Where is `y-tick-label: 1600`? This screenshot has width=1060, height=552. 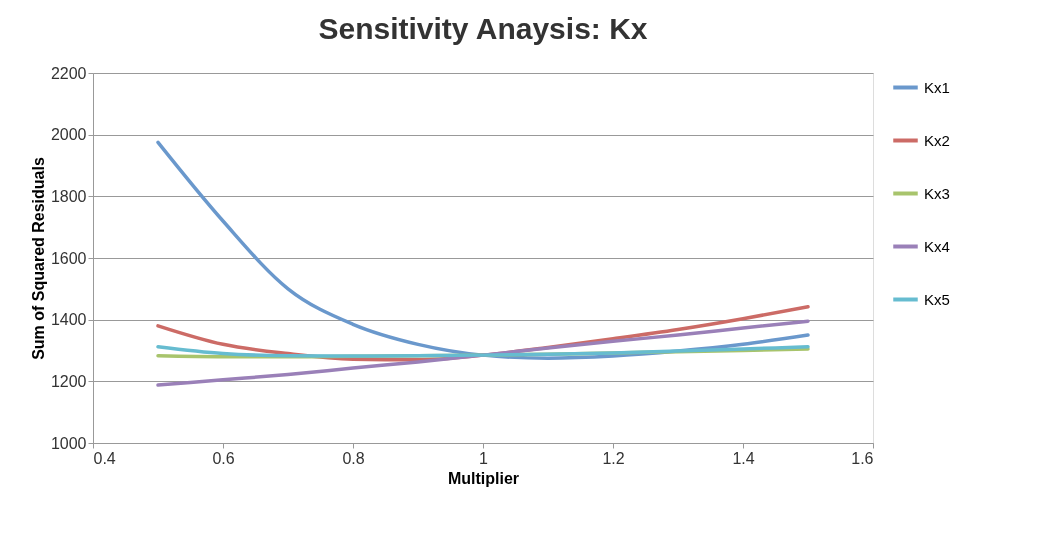
y-tick-label: 1600 is located at coordinates (68, 258).